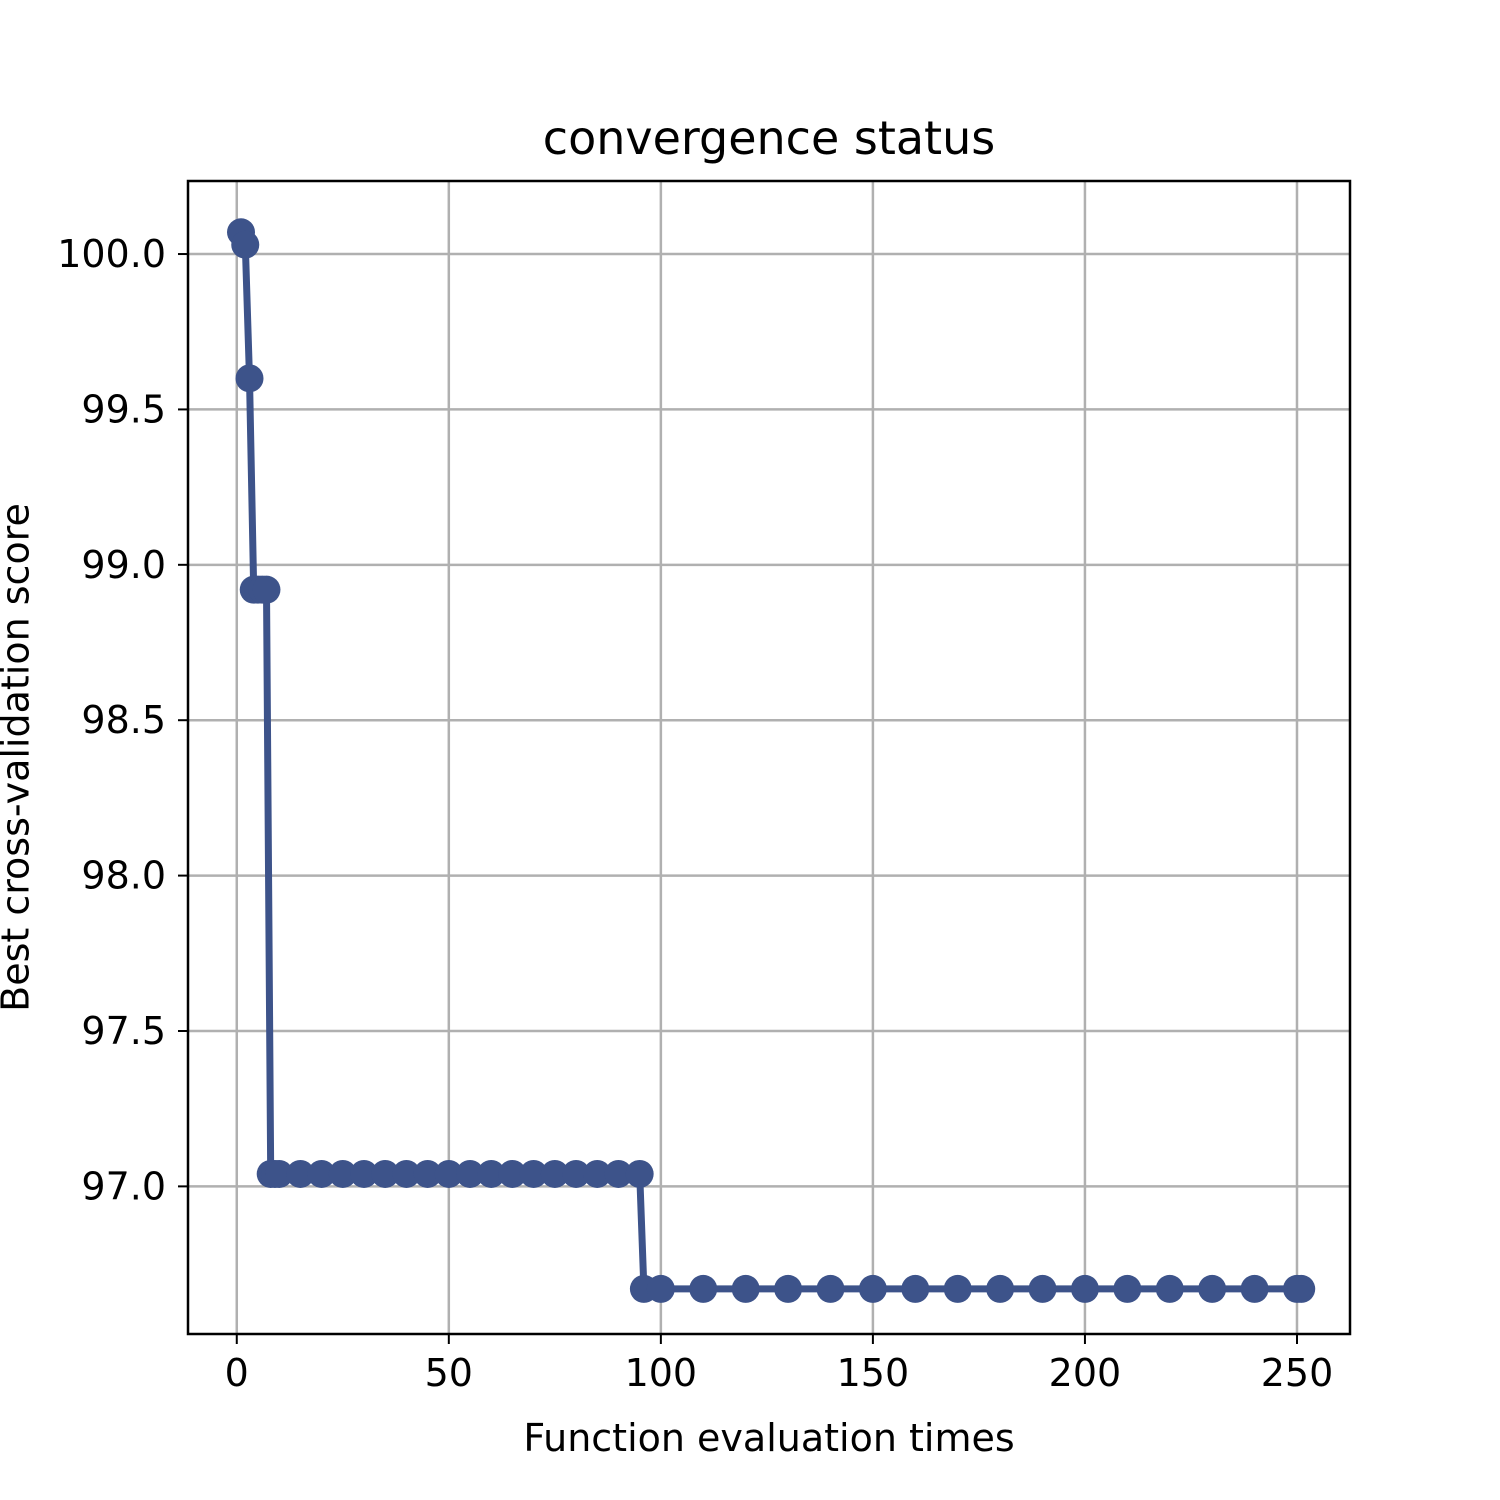 The image size is (1500, 1500). I want to click on x-tick-label: 250, so click(1297, 1373).